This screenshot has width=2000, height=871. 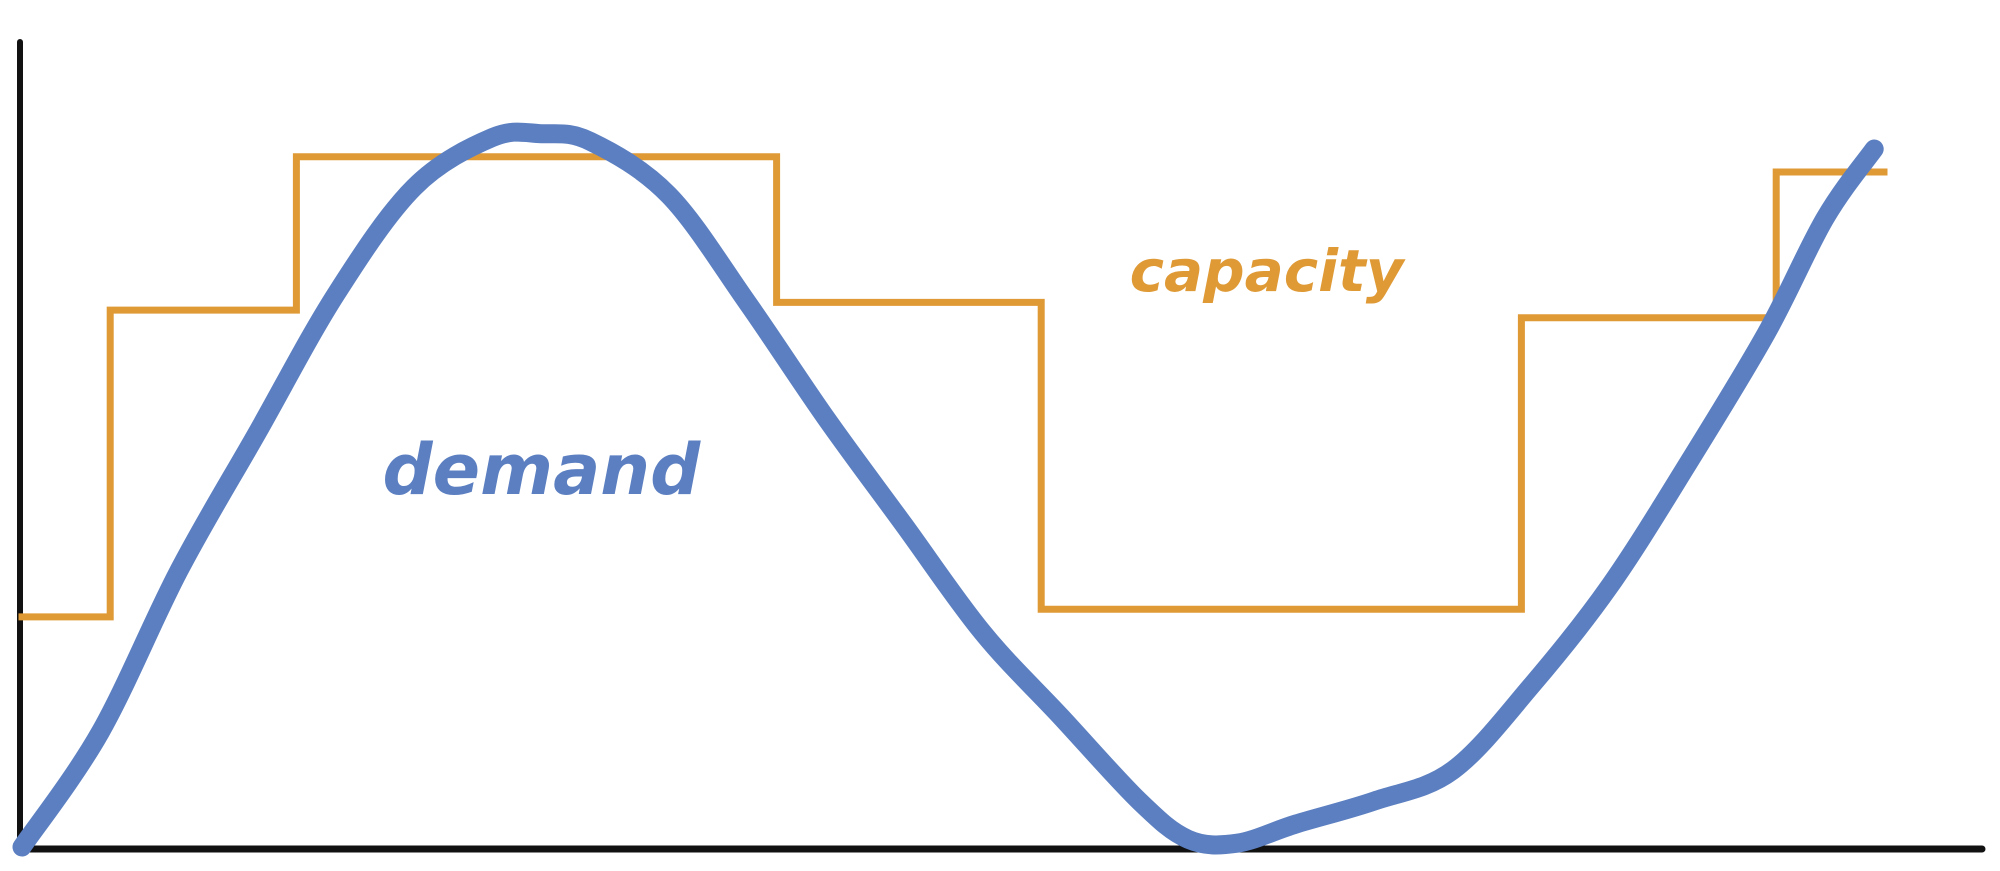 What do you see at coordinates (1268, 271) in the screenshot?
I see `capacity-series-label: capacity` at bounding box center [1268, 271].